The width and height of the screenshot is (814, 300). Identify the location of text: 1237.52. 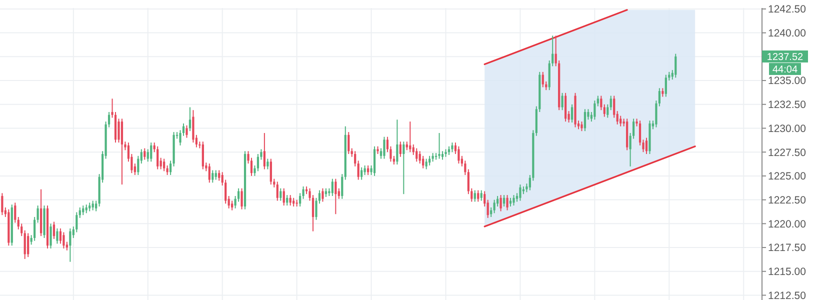
(785, 57).